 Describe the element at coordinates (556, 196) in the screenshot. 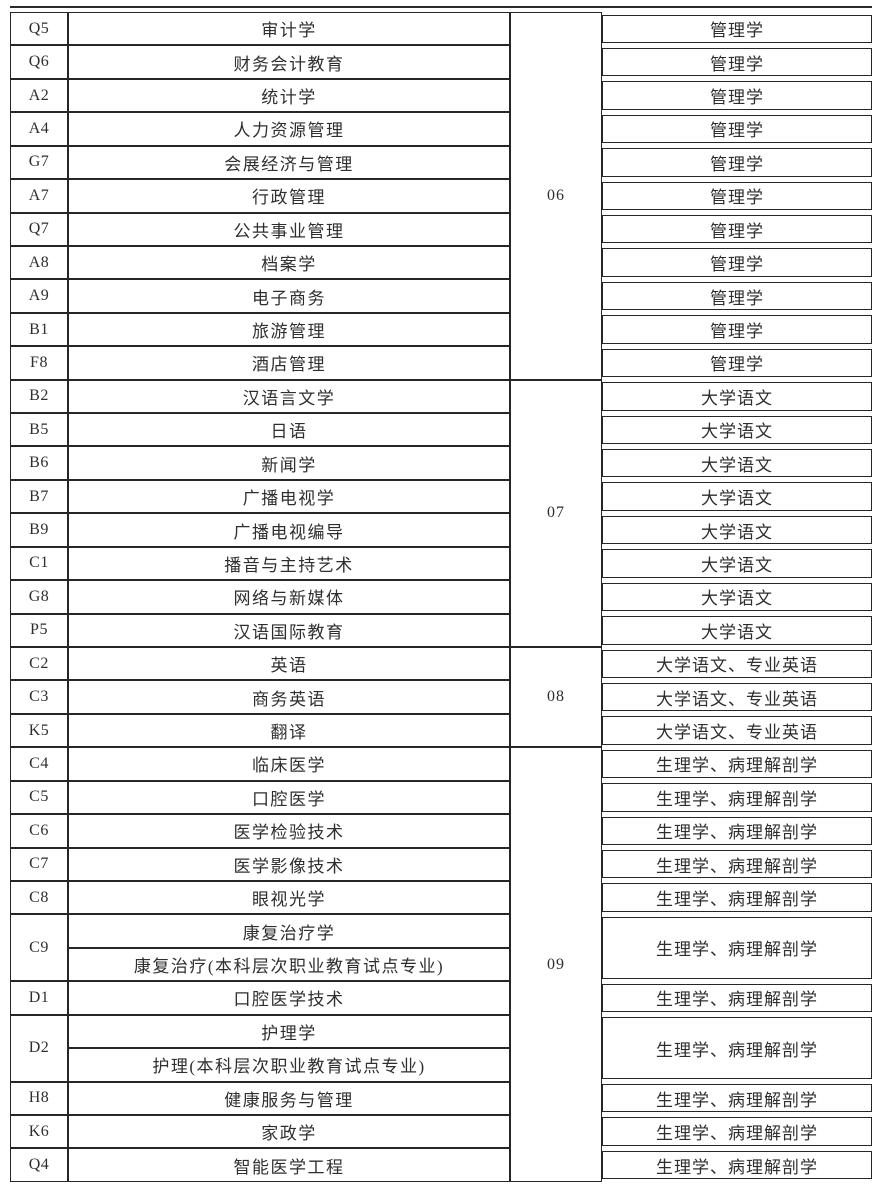

I see `group-cell: 06` at that location.